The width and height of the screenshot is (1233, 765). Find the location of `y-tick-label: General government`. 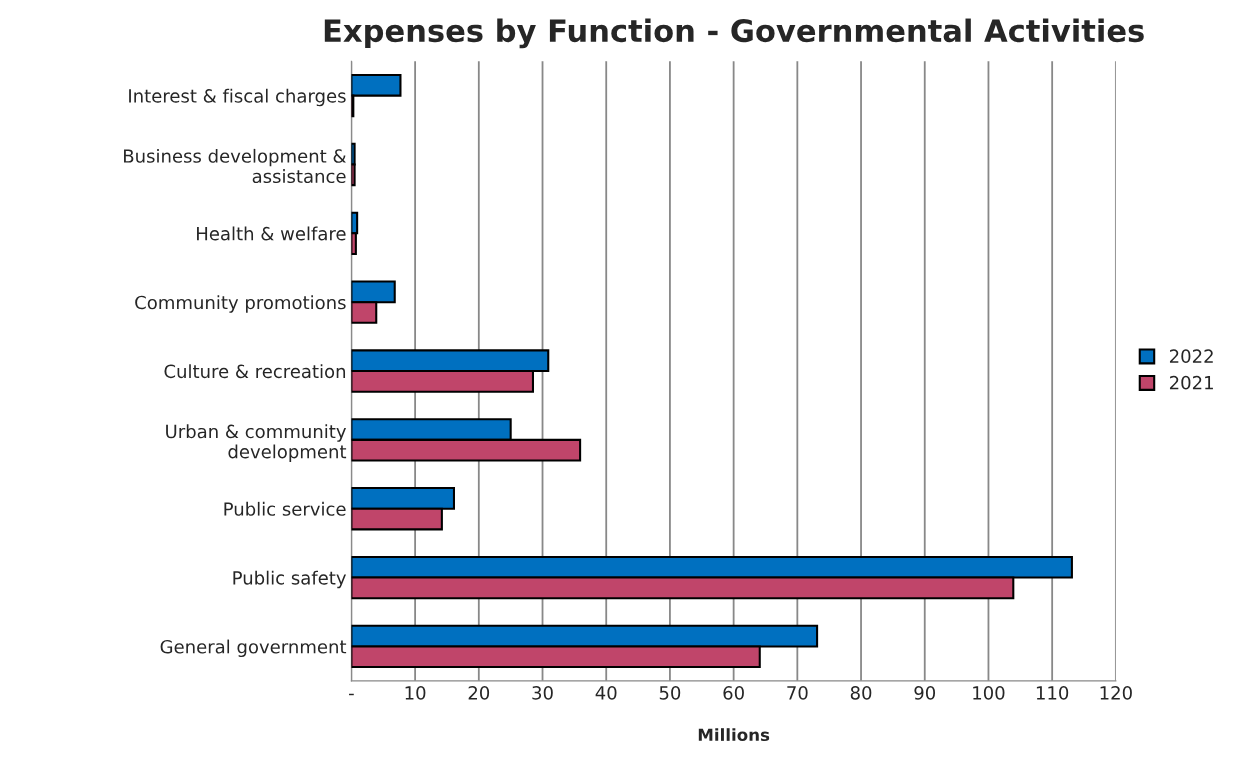

y-tick-label: General government is located at coordinates (253, 648).